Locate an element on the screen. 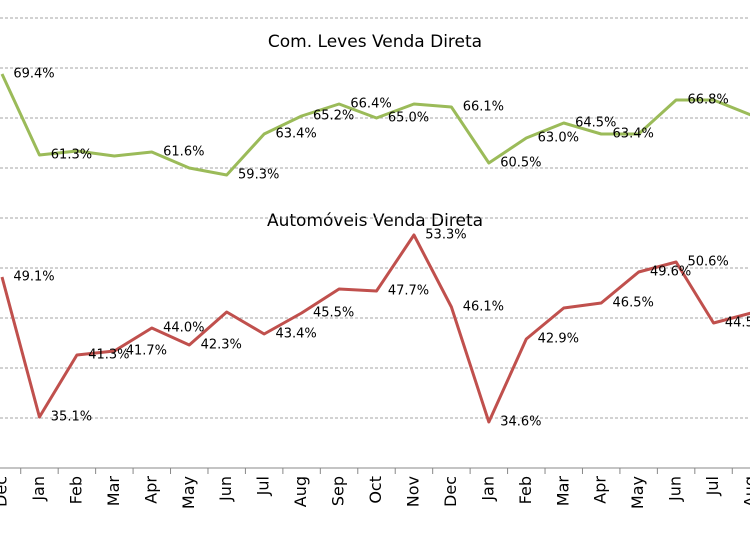 The width and height of the screenshot is (750, 536). data-label: 65.2% is located at coordinates (333, 116).